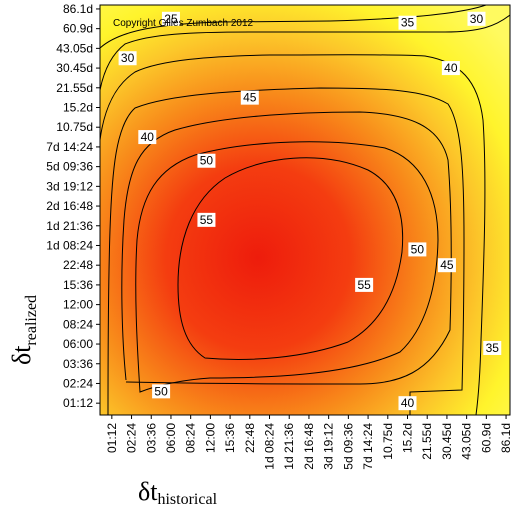 The width and height of the screenshot is (512, 512). Describe the element at coordinates (187, 499) in the screenshot. I see `x-axis-subscript: historical` at that location.